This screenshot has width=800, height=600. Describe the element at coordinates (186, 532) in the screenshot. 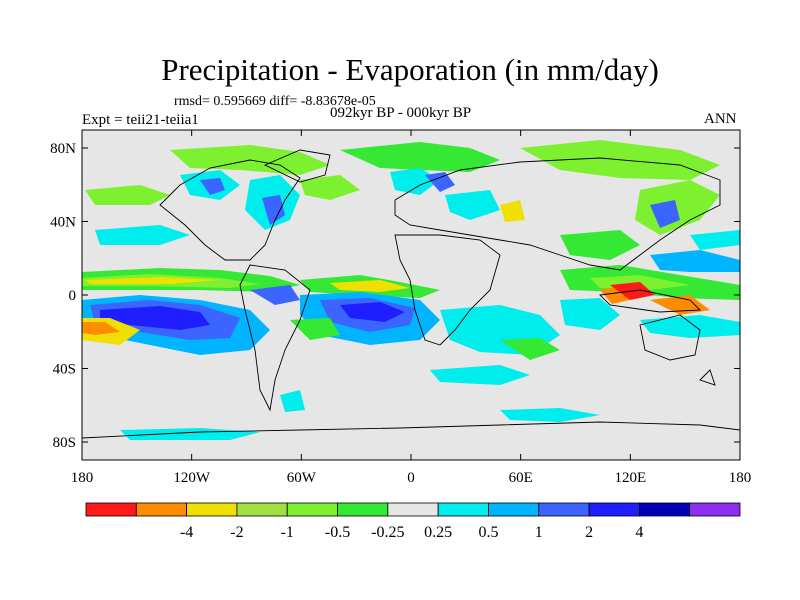

I see `colorbar-label: -4` at that location.